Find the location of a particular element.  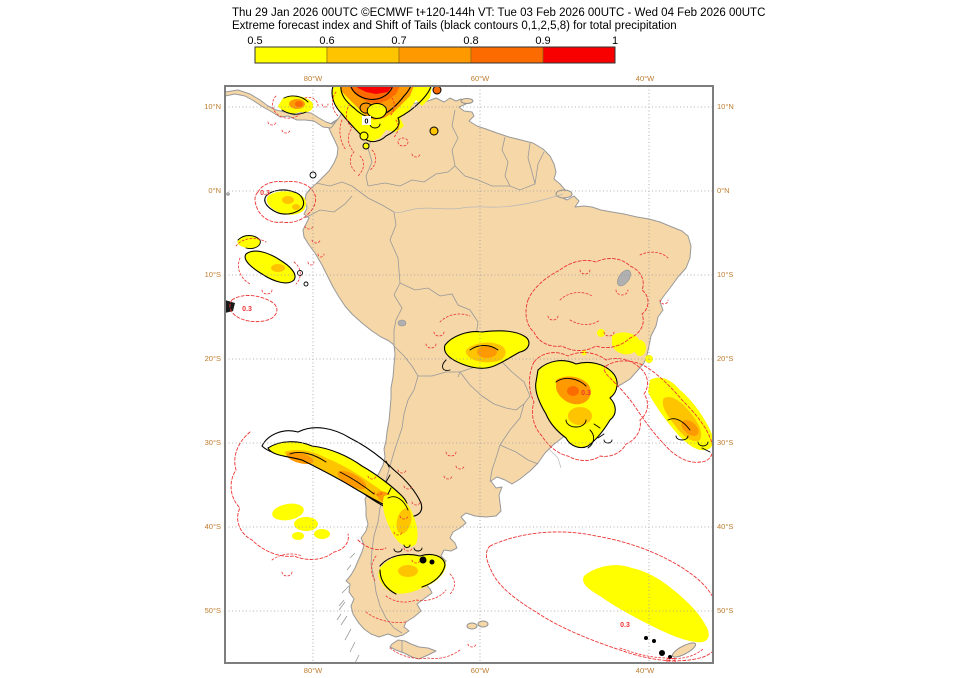

colorbar: 0.5 0.6 0.7 0.8 0.9 1 is located at coordinates (432, 49).